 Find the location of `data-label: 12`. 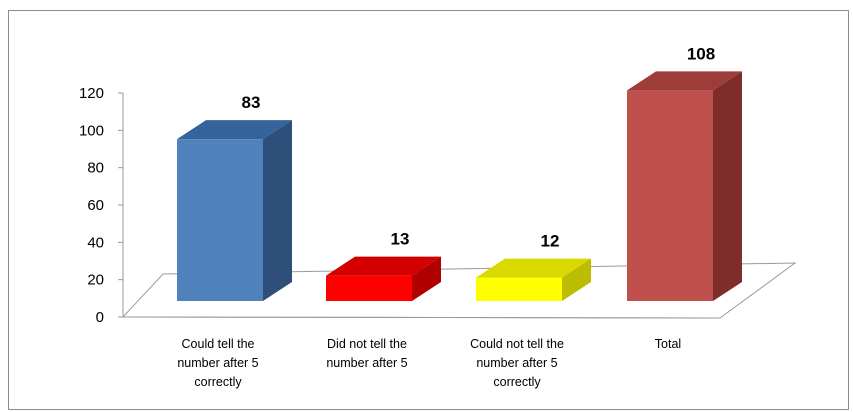

data-label: 12 is located at coordinates (550, 241).